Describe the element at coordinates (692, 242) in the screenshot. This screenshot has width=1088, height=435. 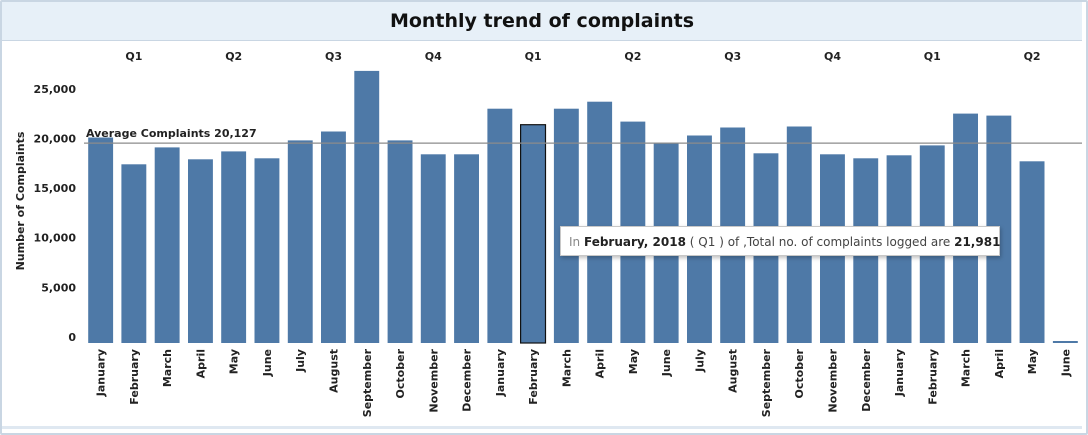
I see `tooltip-quarter-open: (` at that location.